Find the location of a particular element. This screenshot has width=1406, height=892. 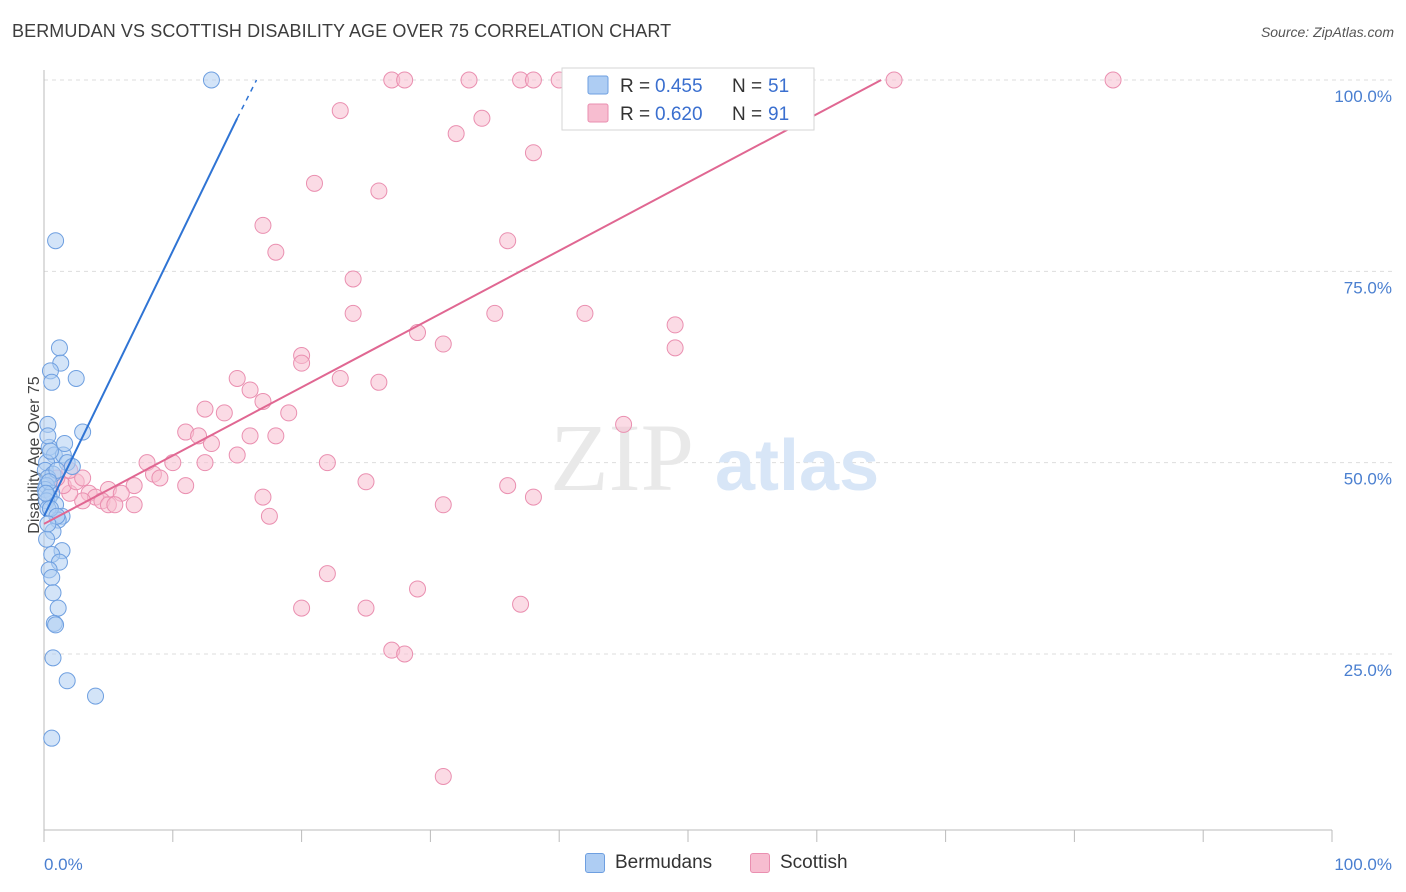

bottom-legend-item-bermudans: Bermudans is located at coordinates (648, 863).